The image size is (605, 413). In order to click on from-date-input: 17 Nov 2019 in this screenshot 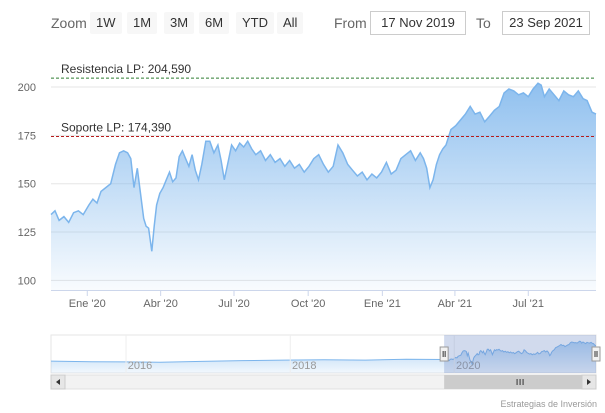, I will do `click(418, 23)`.